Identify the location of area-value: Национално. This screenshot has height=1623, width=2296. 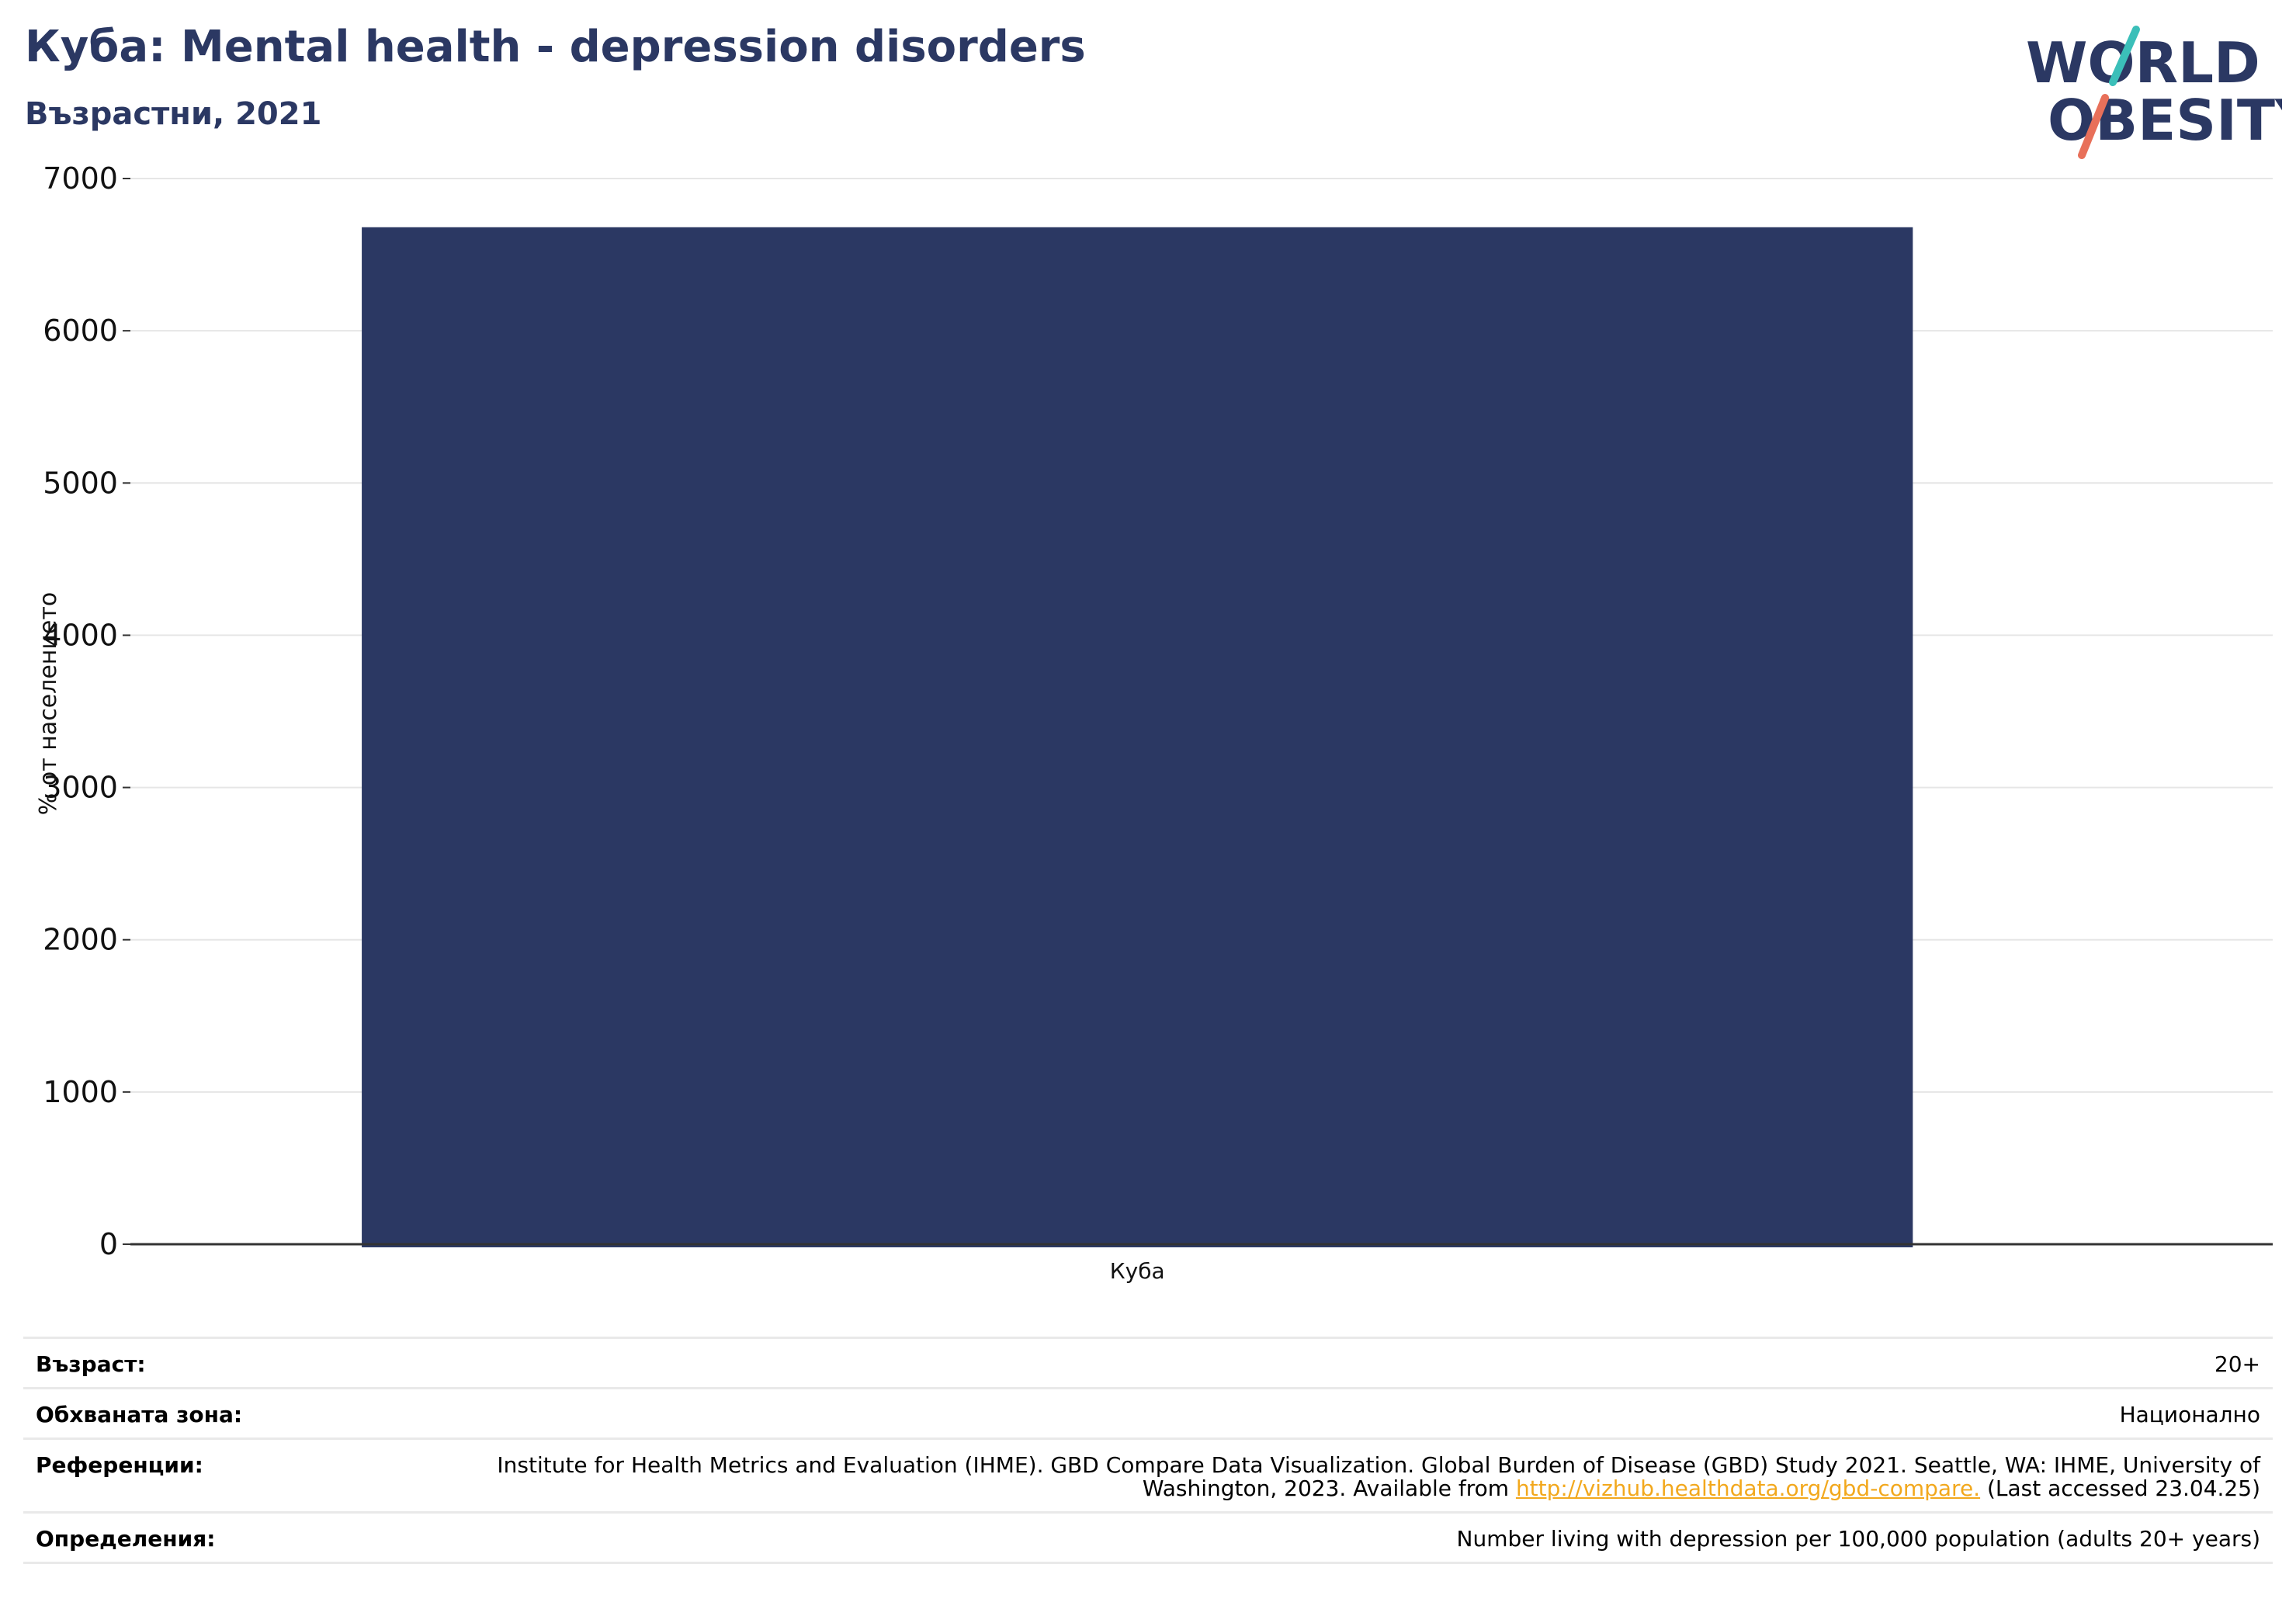
(2189, 1414).